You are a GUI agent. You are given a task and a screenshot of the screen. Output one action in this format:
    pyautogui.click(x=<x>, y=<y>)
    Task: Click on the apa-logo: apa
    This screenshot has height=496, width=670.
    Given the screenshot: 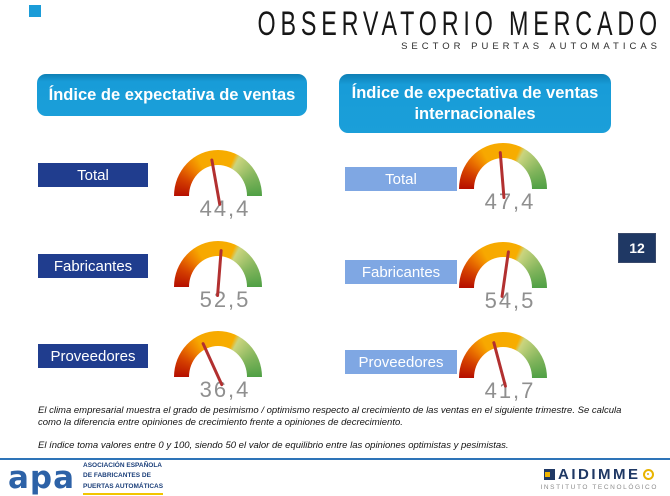 What is the action you would take?
    pyautogui.click(x=42, y=478)
    